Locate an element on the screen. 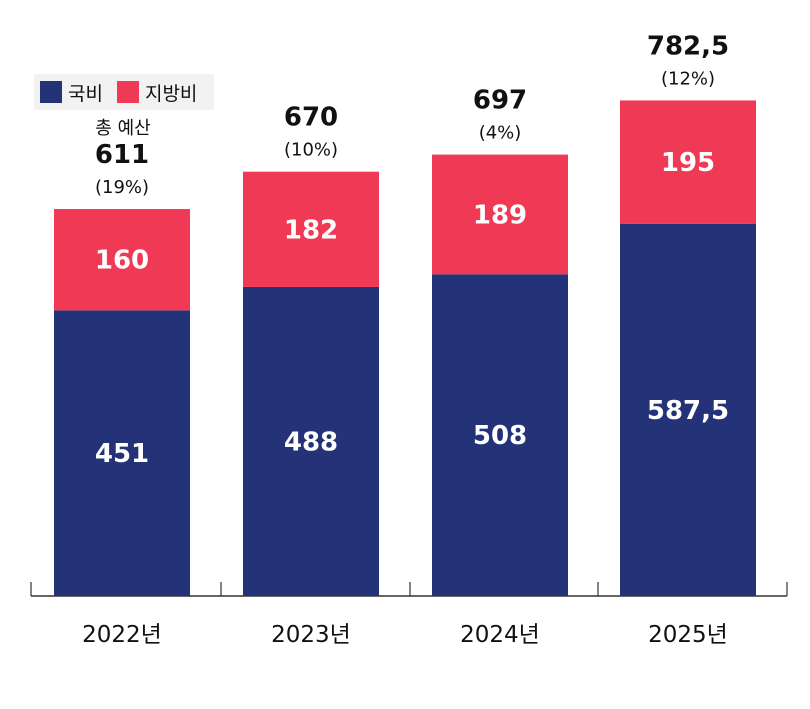 This screenshot has height=709, width=810. legend-label-national: 국비 is located at coordinates (85, 93).